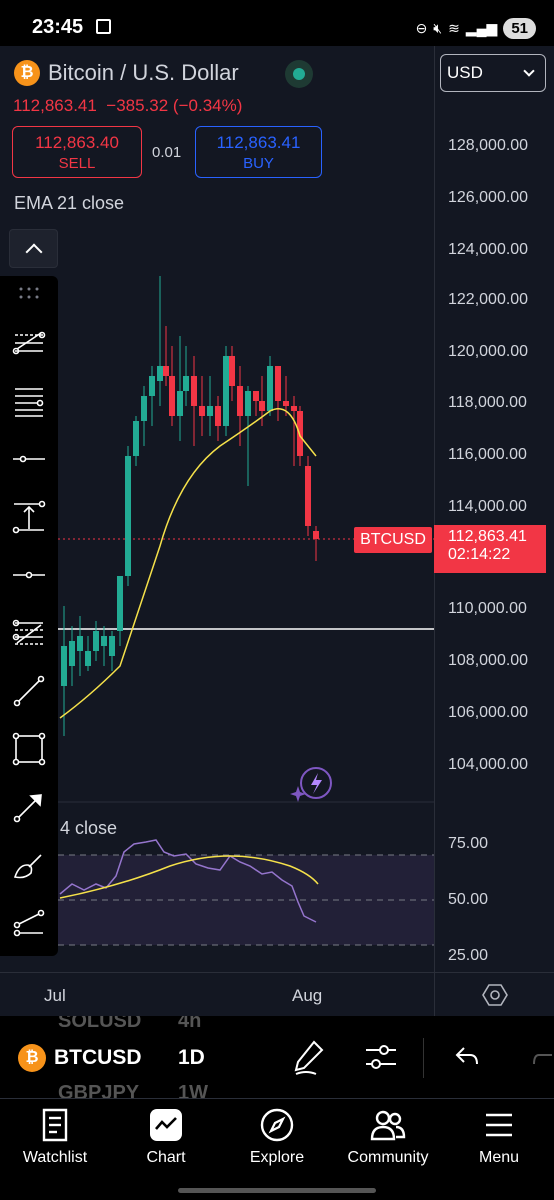  Describe the element at coordinates (29, 401) in the screenshot. I see `fib-levels-tool-icon` at that location.